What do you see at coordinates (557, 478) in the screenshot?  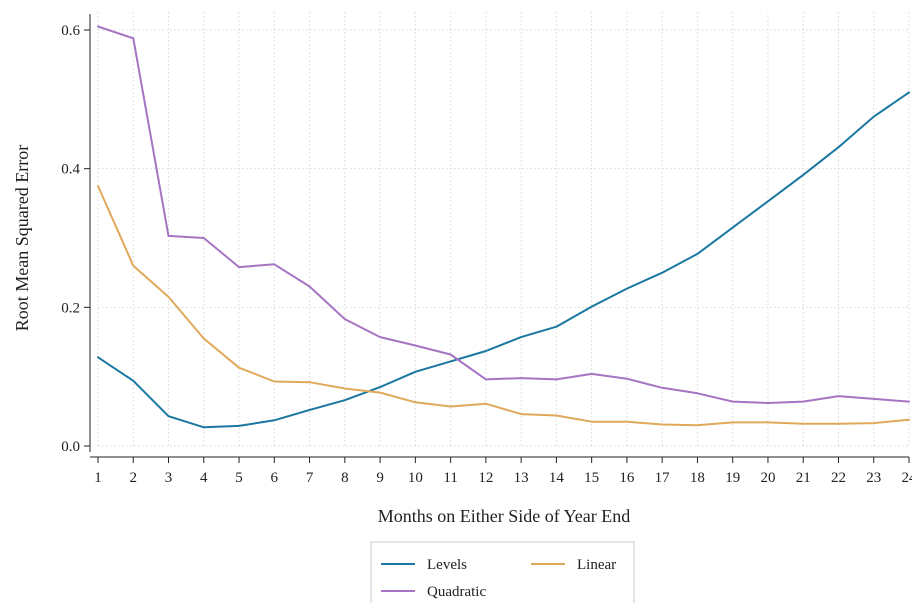 I see `x-tick-label: 14` at bounding box center [557, 478].